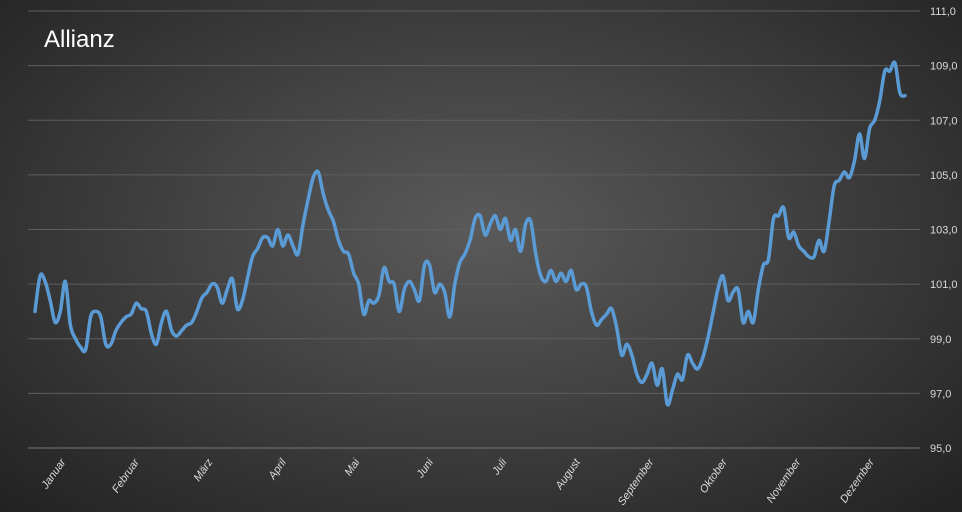 The width and height of the screenshot is (962, 512). What do you see at coordinates (54, 474) in the screenshot?
I see `x-tick-label: Januar` at bounding box center [54, 474].